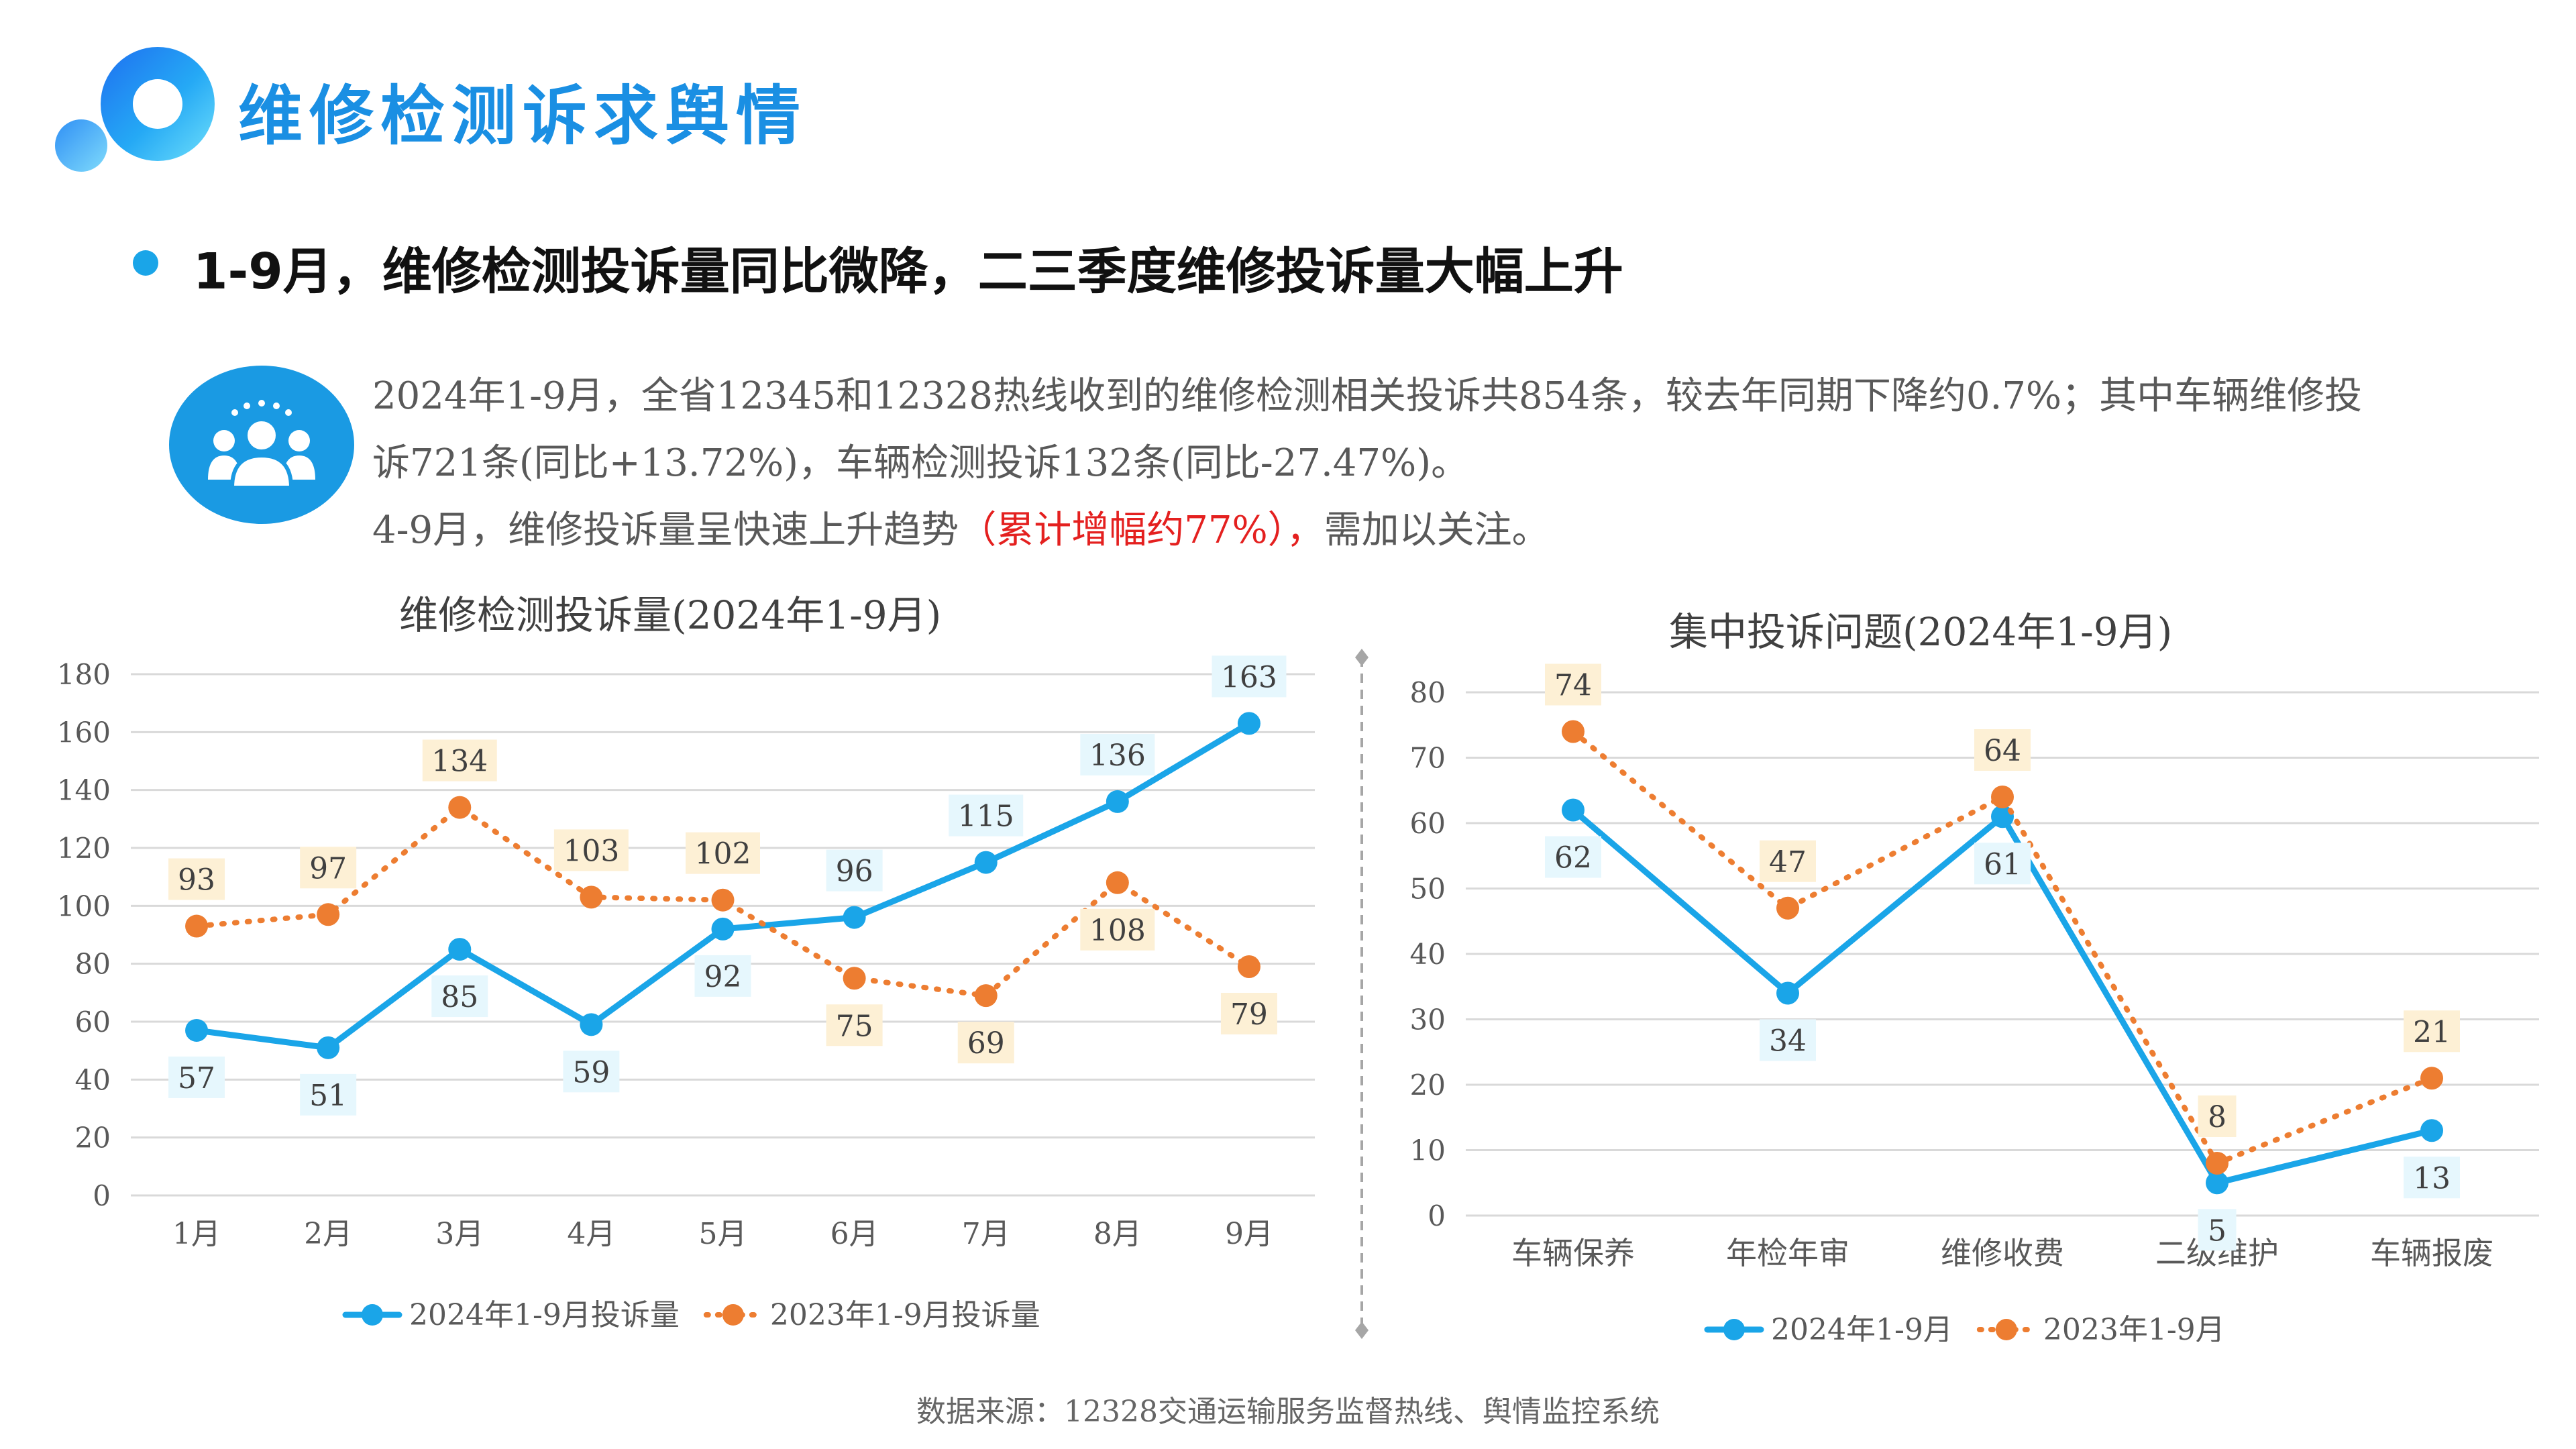  What do you see at coordinates (591, 851) in the screenshot?
I see `chart1-series-1-label: 103` at bounding box center [591, 851].